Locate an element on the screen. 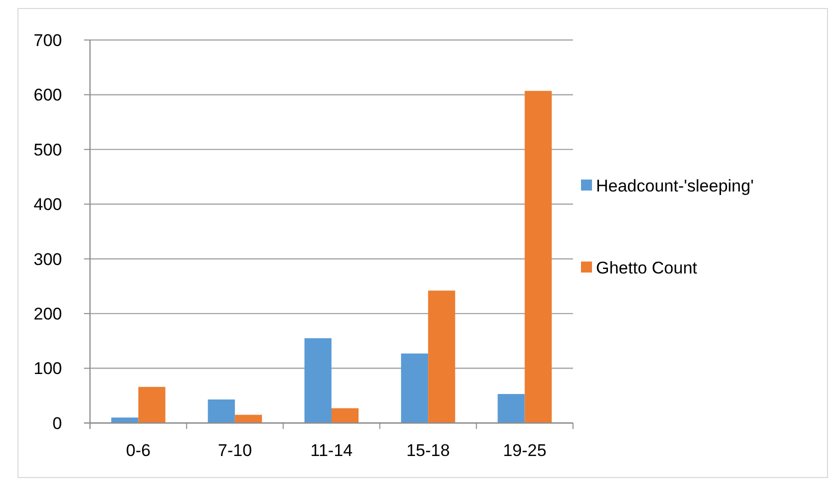 Image resolution: width=836 pixels, height=486 pixels. y-tick-label: 700 is located at coordinates (48, 40).